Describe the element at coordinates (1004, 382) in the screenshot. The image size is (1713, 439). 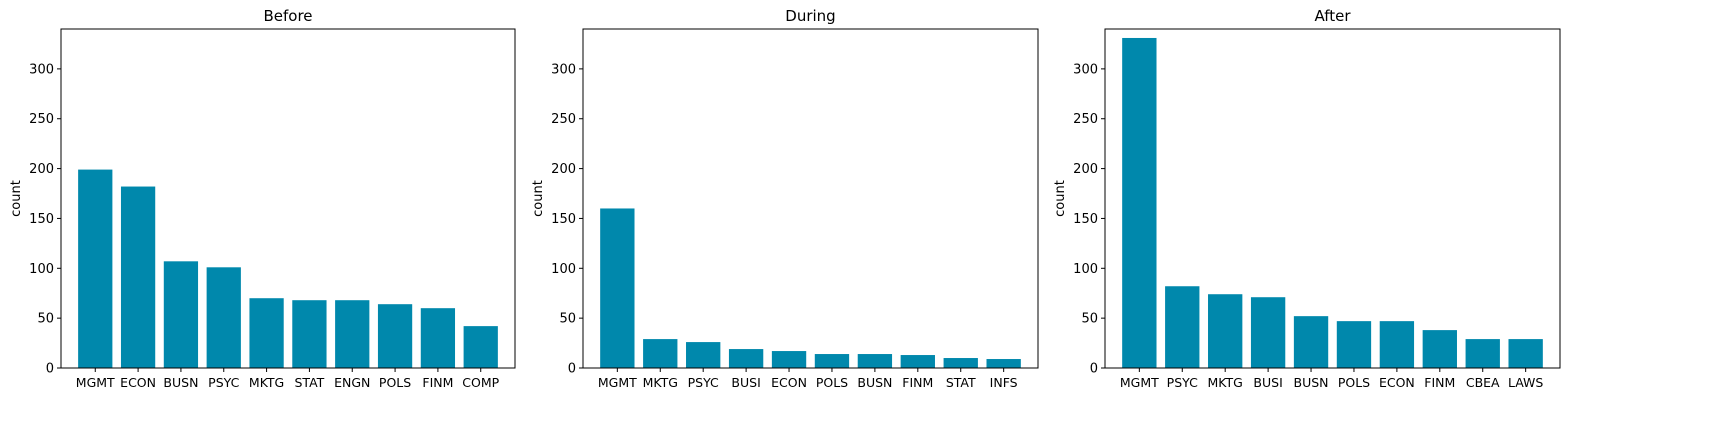
I see `x-tick-label: INFS` at that location.